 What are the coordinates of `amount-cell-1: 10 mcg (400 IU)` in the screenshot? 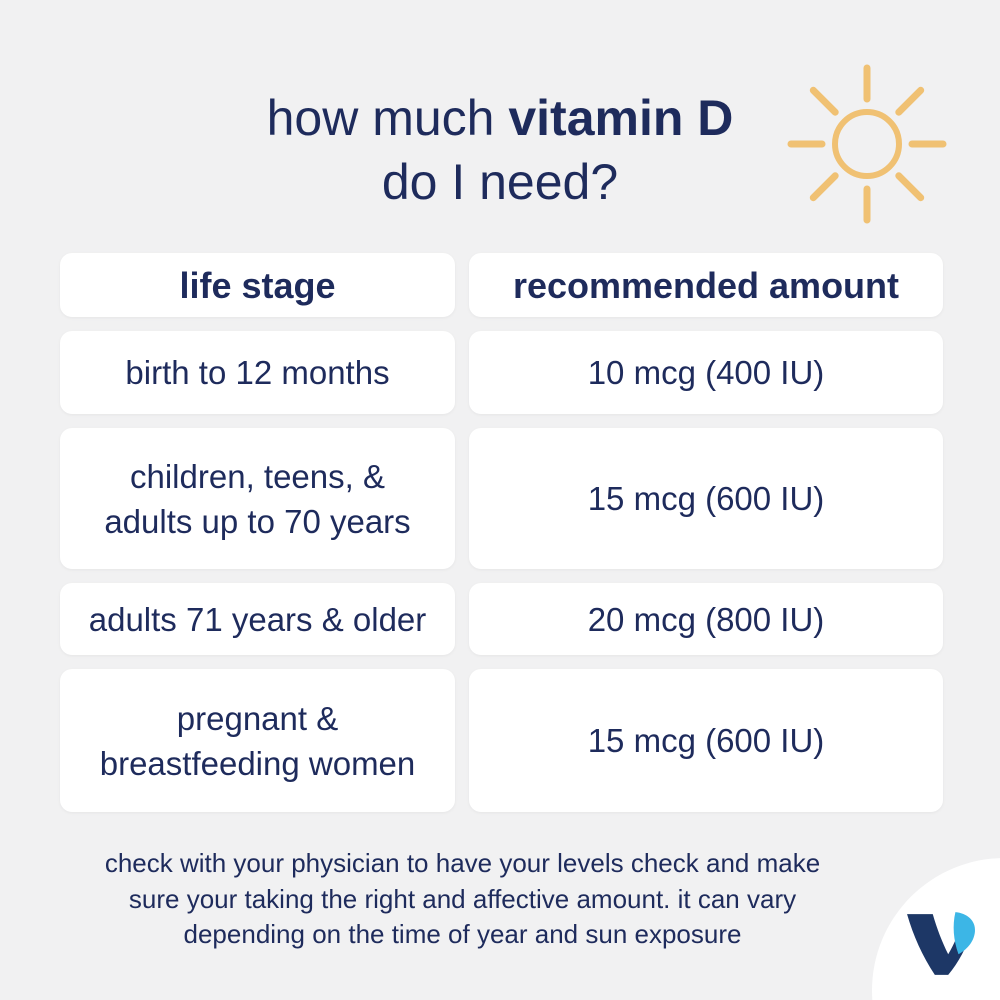 It's located at (706, 372).